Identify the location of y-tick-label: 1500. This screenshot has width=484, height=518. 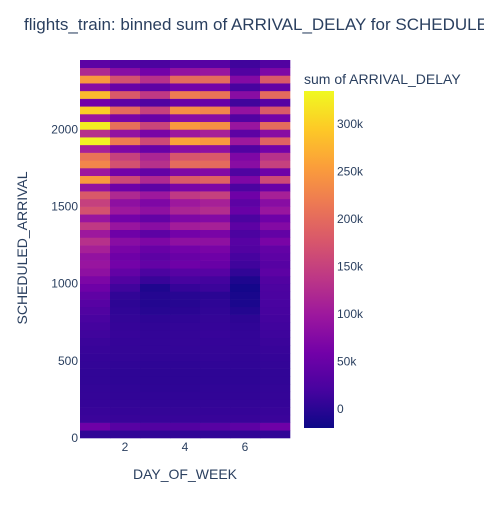
(64, 207).